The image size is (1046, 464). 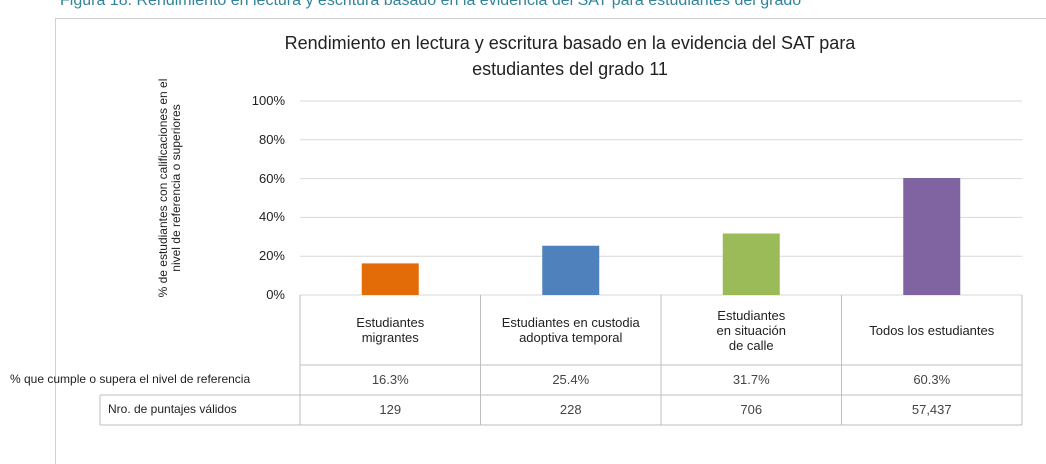 What do you see at coordinates (932, 330) in the screenshot?
I see `category-label: Todos los estudiantes` at bounding box center [932, 330].